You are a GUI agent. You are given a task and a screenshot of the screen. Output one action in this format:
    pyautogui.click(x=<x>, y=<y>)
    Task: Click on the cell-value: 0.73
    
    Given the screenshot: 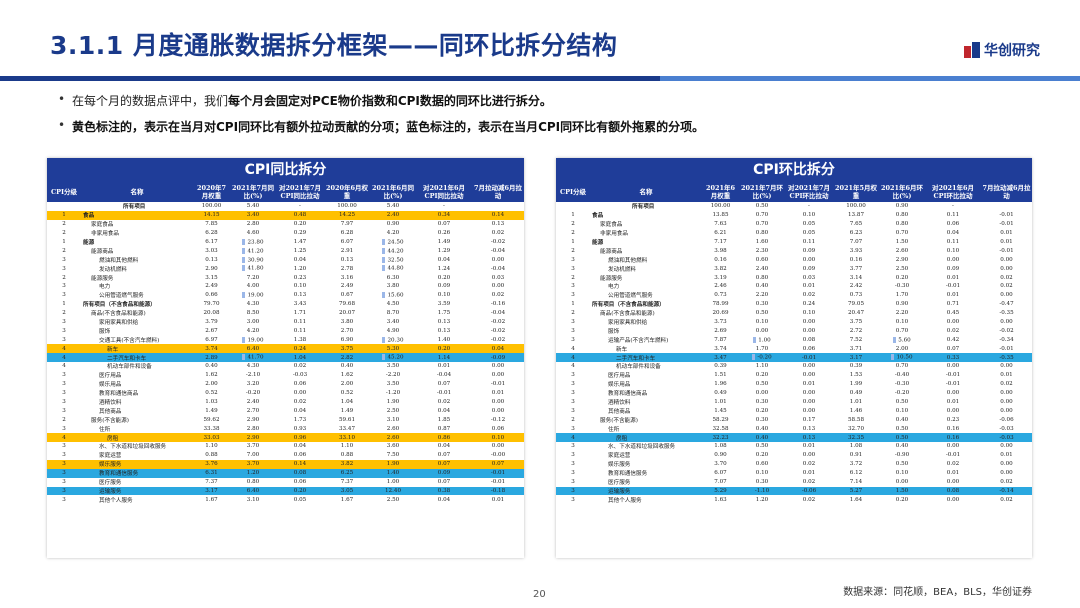 What is the action you would take?
    pyautogui.click(x=720, y=295)
    